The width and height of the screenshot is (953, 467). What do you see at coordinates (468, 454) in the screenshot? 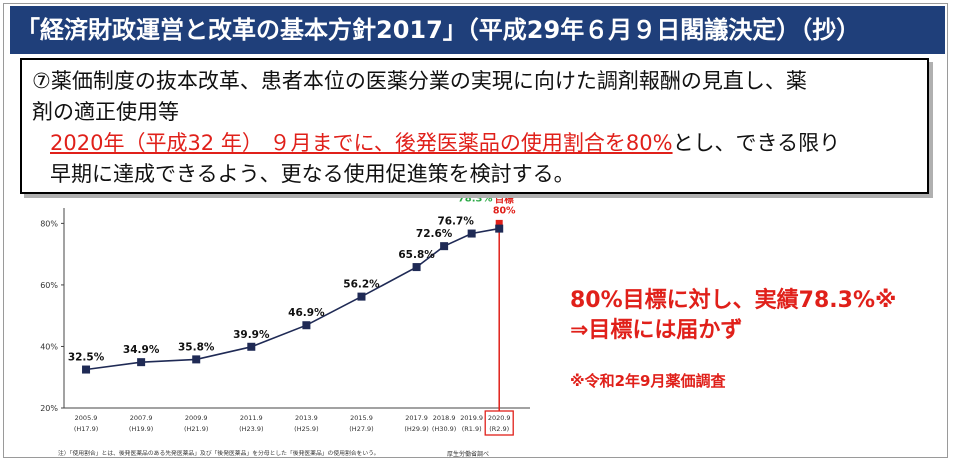
I see `chart-source: 厚生労働省調べ` at bounding box center [468, 454].